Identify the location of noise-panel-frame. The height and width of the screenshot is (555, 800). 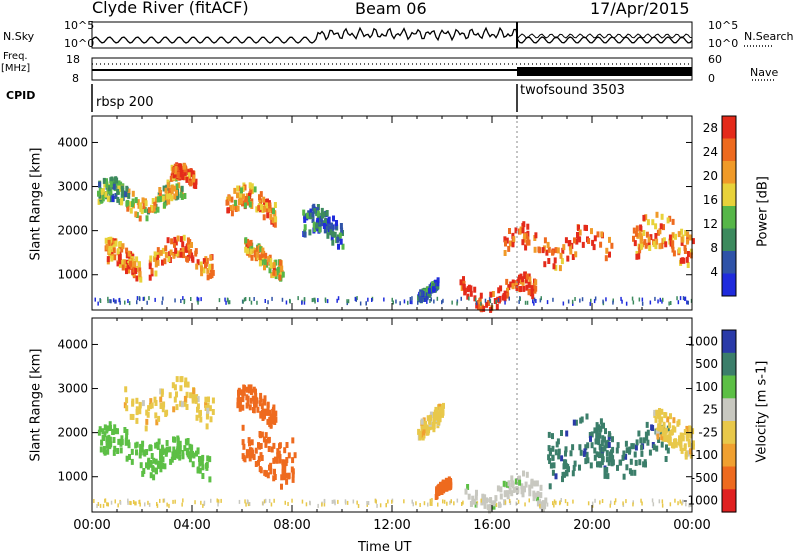
(392, 35).